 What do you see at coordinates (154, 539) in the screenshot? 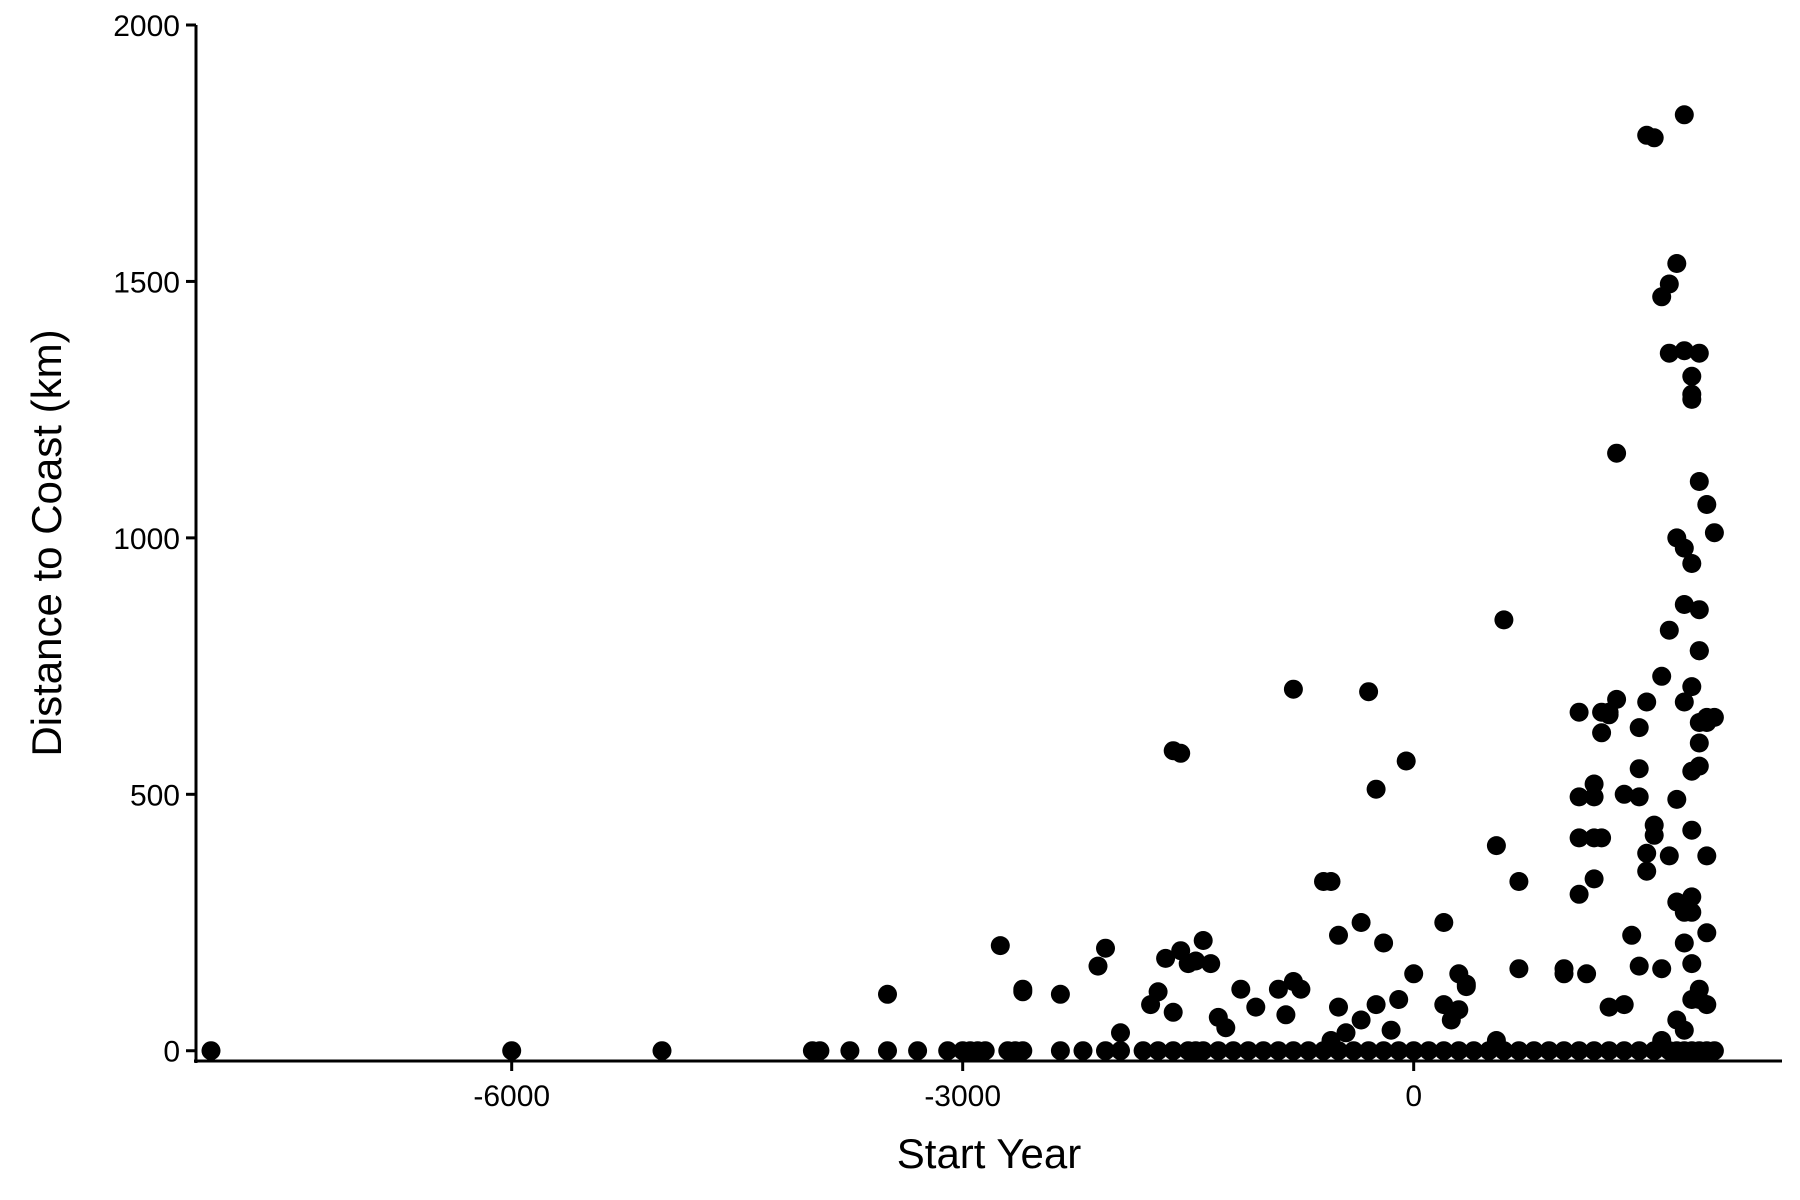
I see `y-axis-ticks: 0 500 1000 1500 2000` at bounding box center [154, 539].